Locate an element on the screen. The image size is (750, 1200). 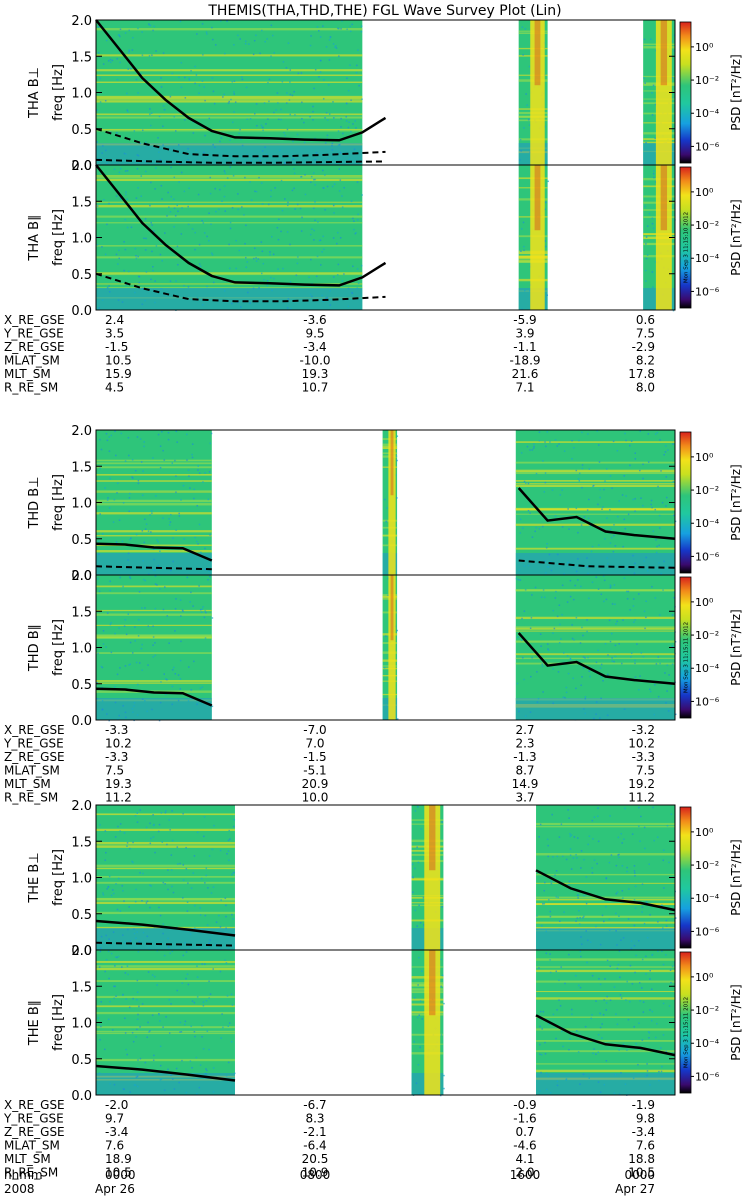
ephemeris-value: -2.9 is located at coordinates (643, 347).